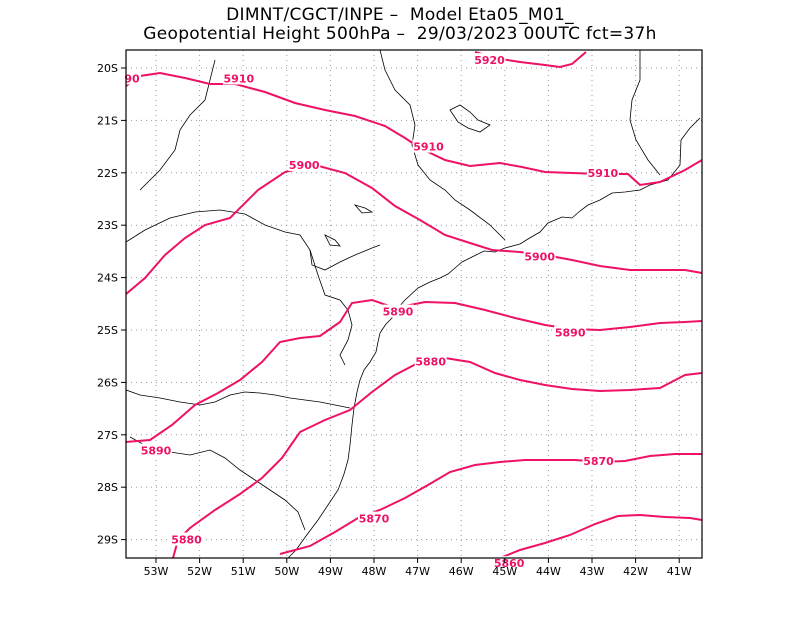 The width and height of the screenshot is (800, 618). Describe the element at coordinates (107, 173) in the screenshot. I see `lat-tick-label: 22S` at that location.